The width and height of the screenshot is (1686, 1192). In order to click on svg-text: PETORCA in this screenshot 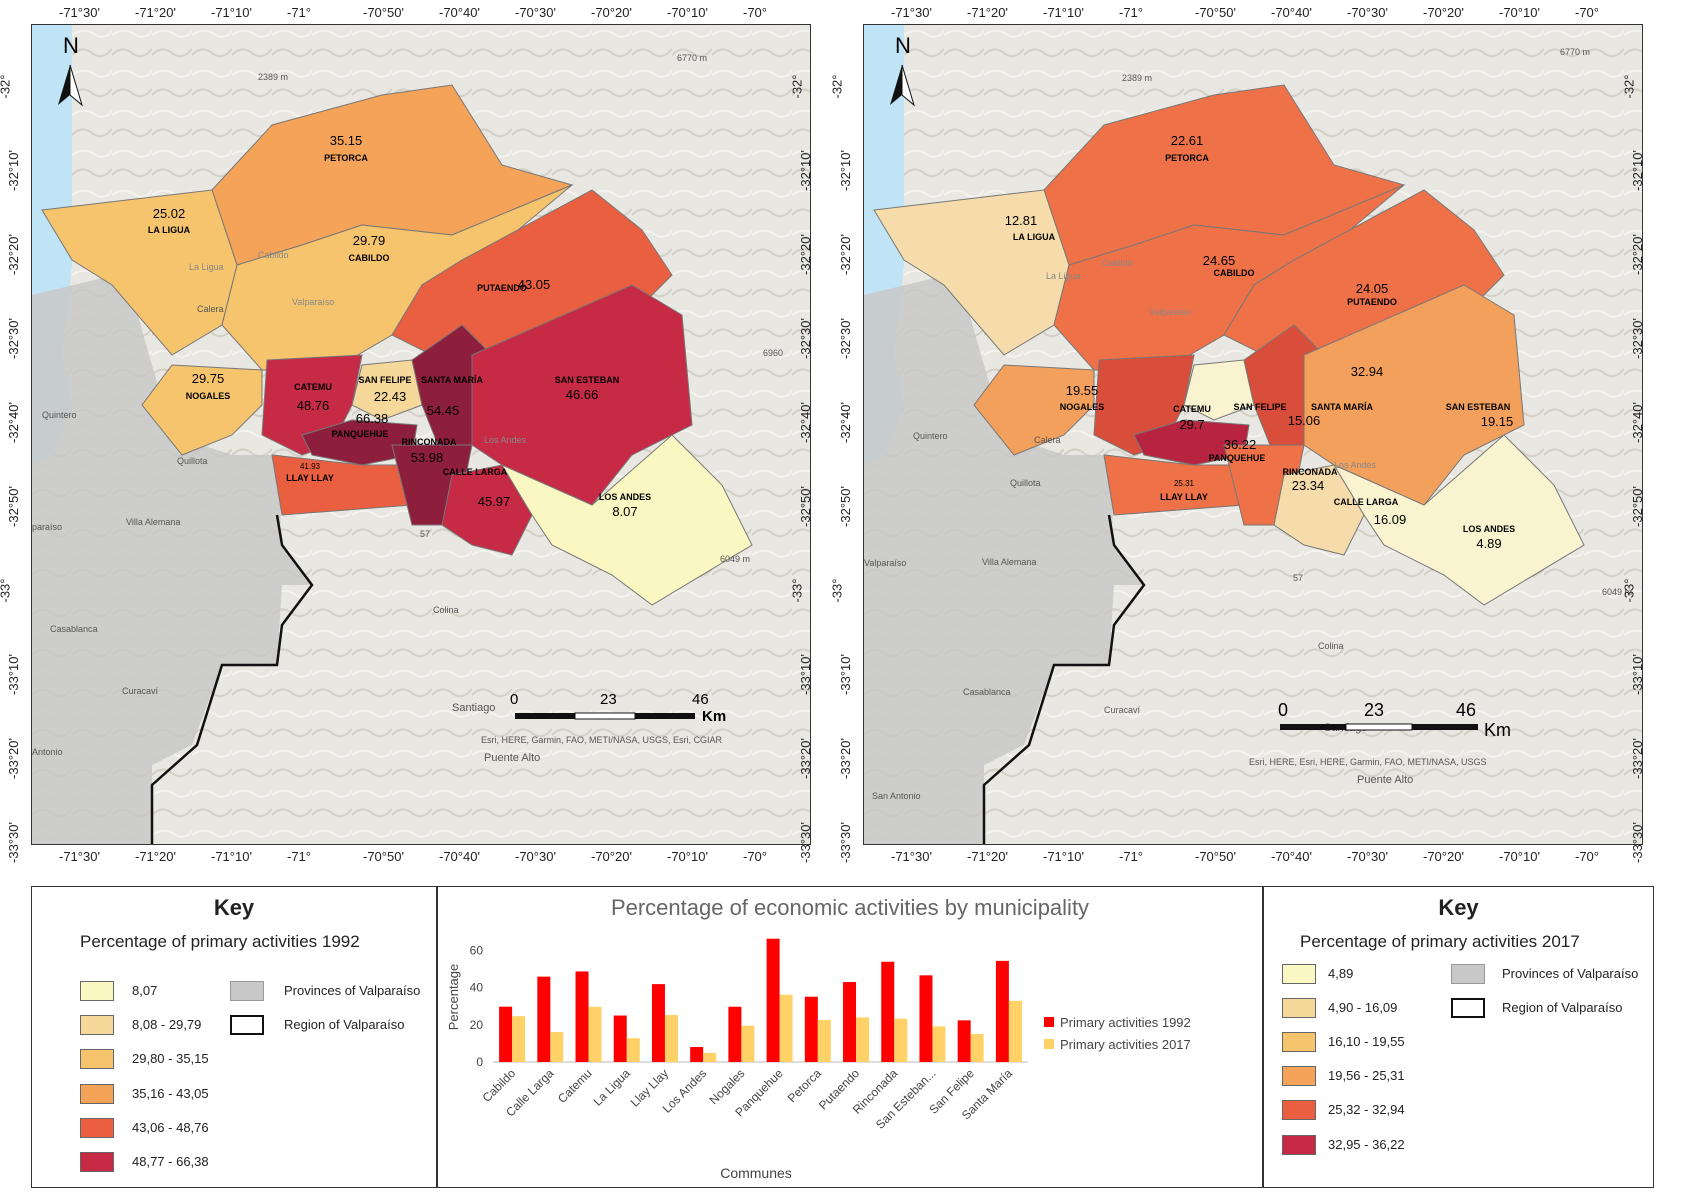, I will do `click(346, 158)`.